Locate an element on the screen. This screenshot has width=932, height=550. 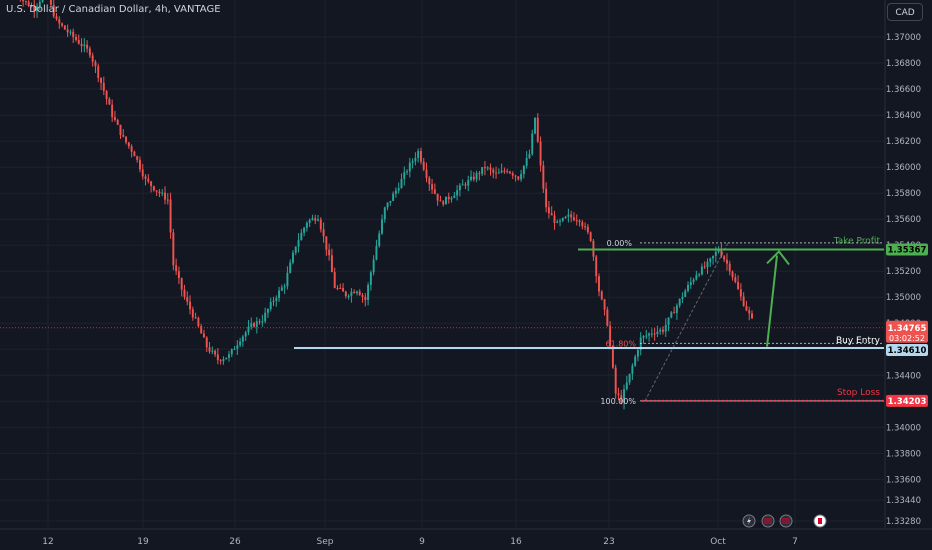
time-tick-label: 19 is located at coordinates (143, 542).